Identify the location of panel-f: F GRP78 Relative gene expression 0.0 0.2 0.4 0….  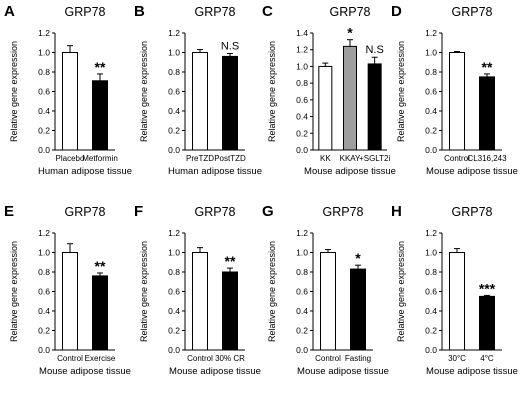
(197, 290).